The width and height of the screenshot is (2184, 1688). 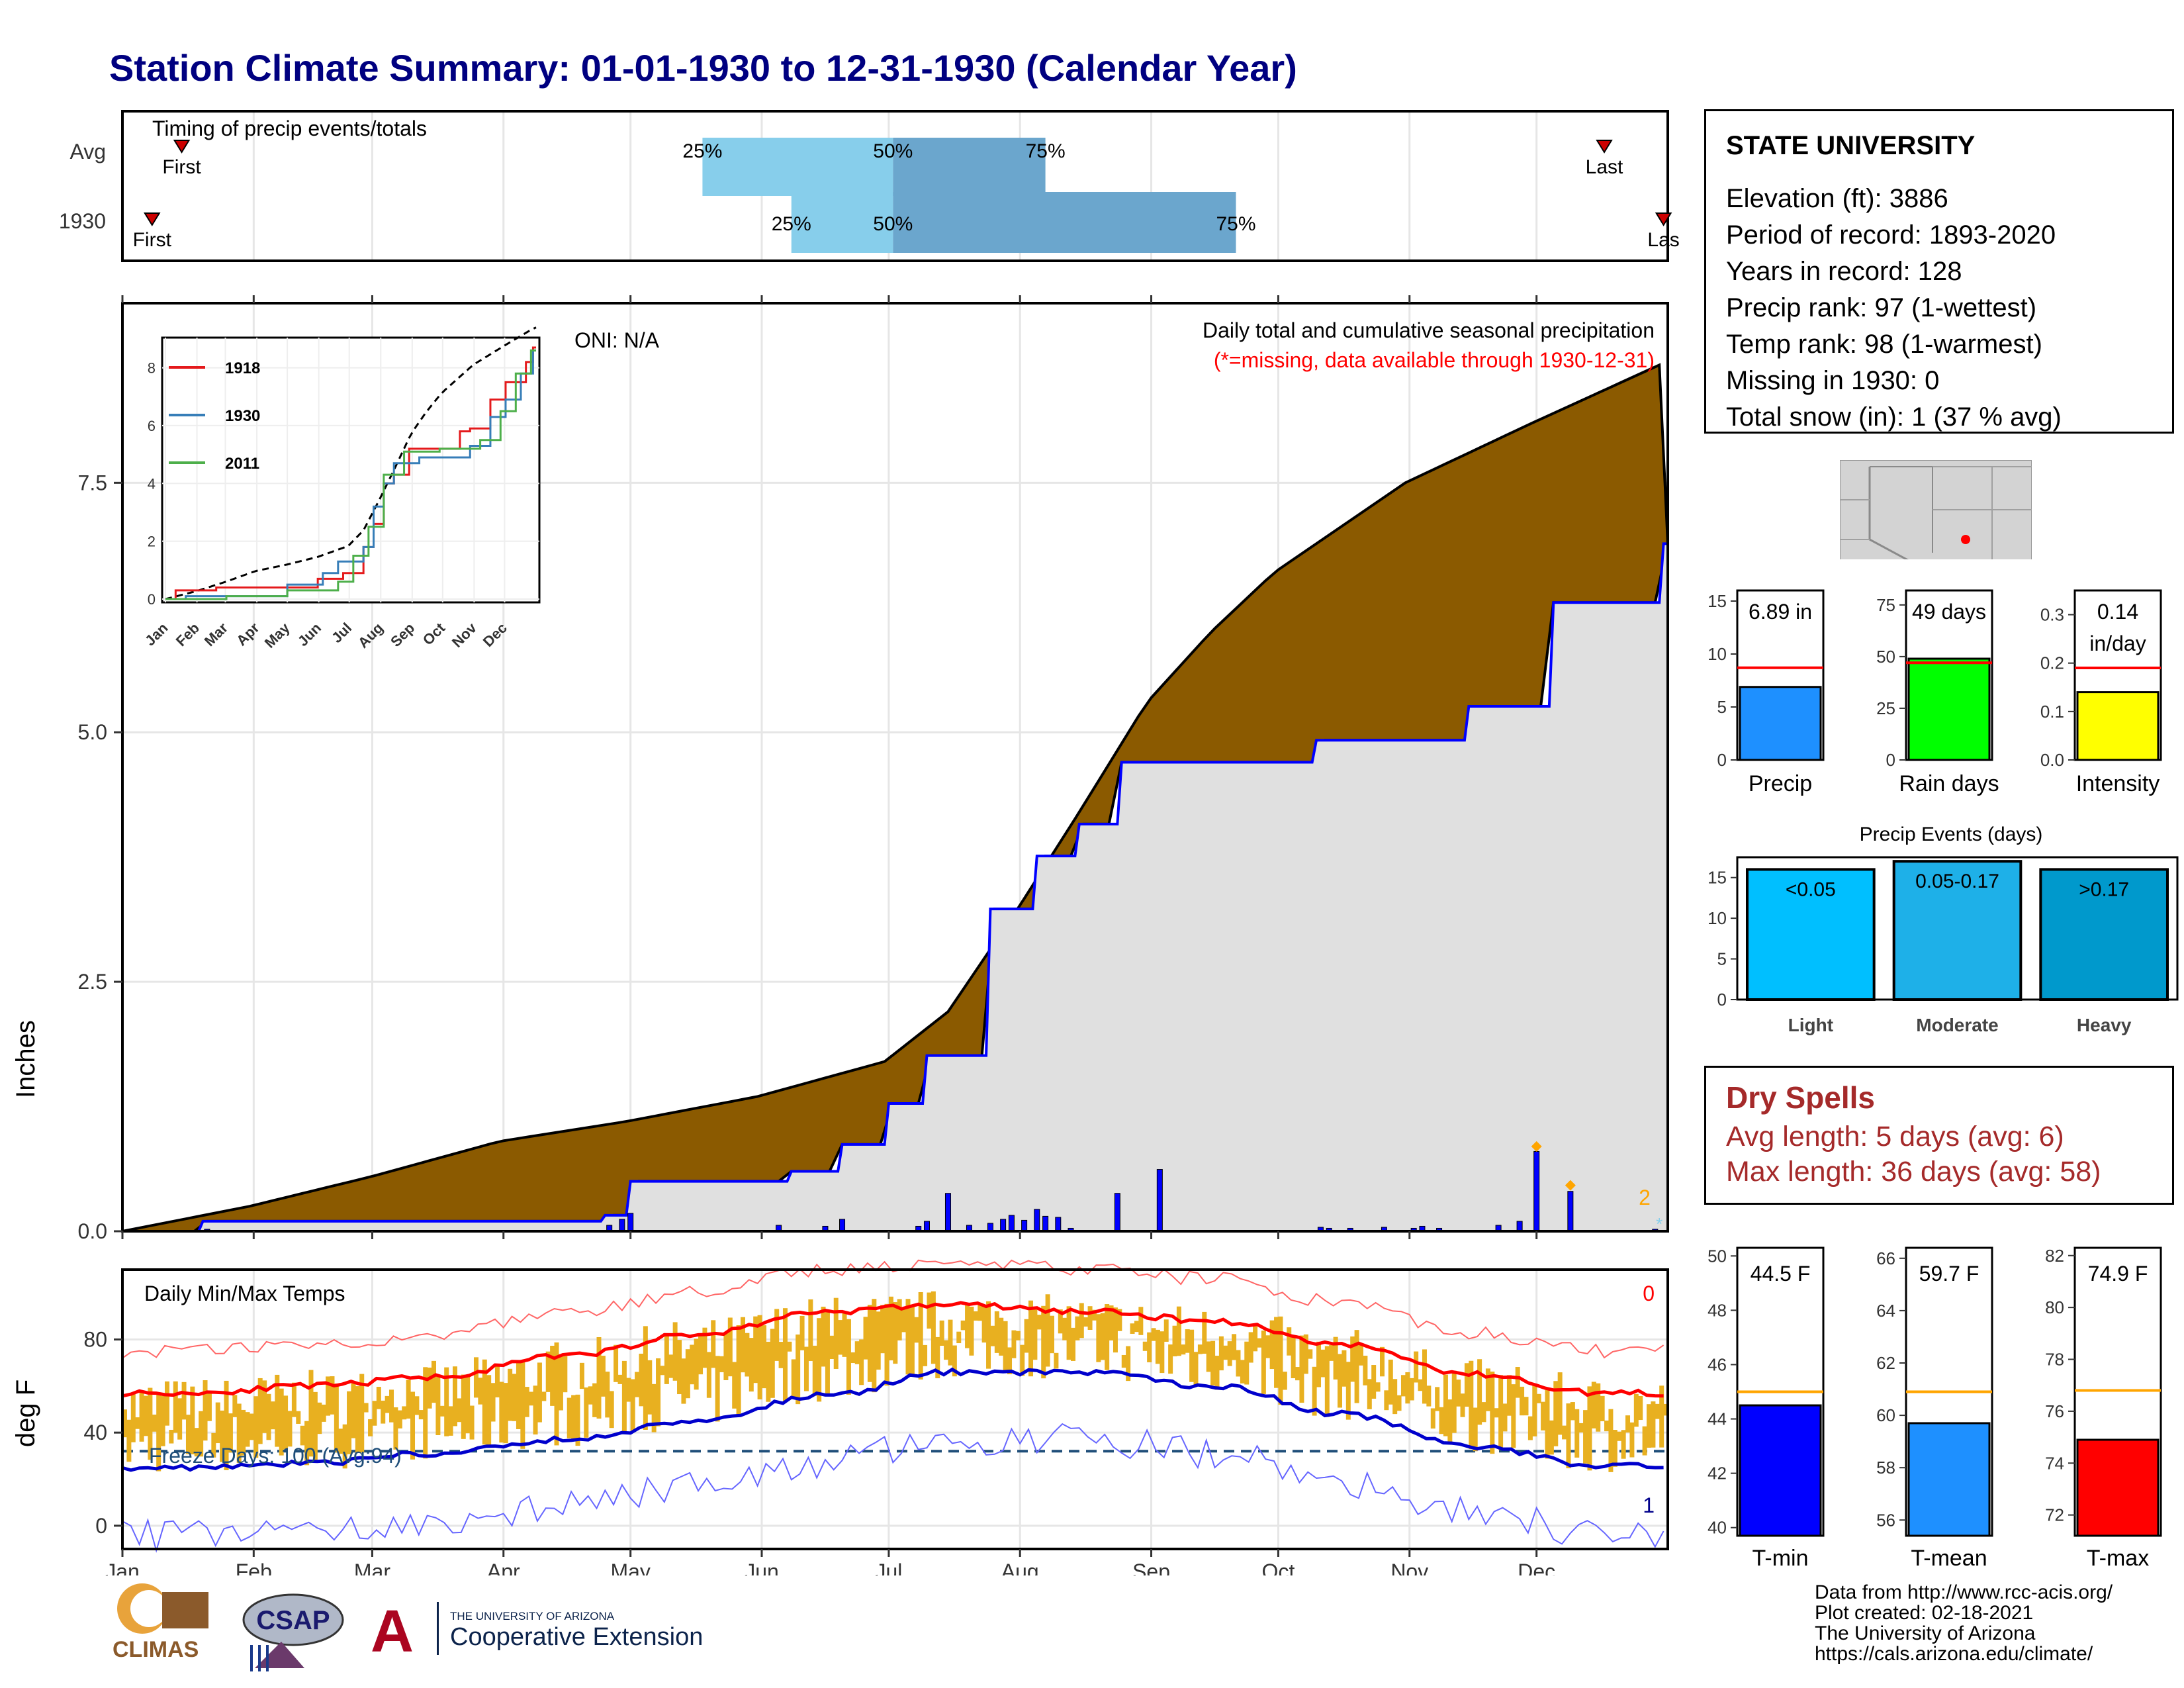 I want to click on temp-daily-bars, so click(x=895, y=1381).